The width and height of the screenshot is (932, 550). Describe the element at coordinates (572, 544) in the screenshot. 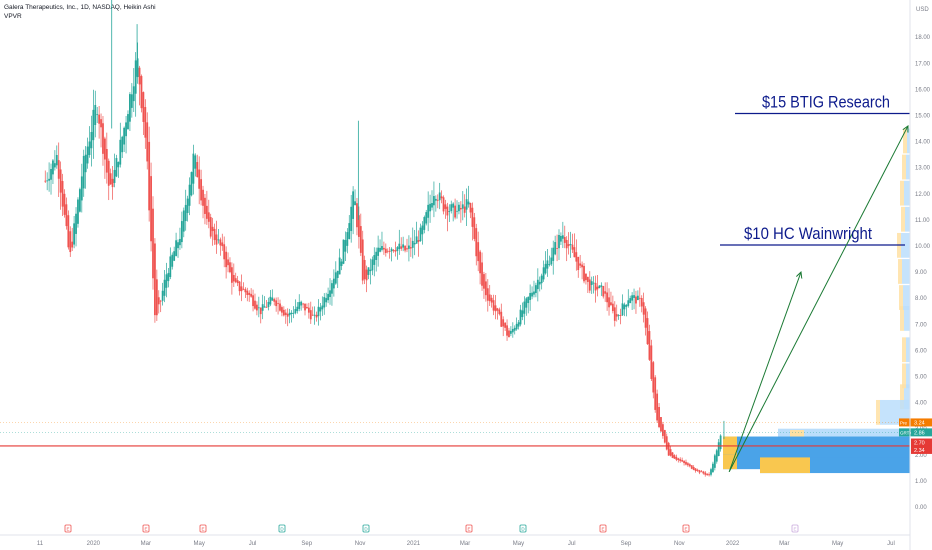

I see `time-tick-label: Jul` at that location.